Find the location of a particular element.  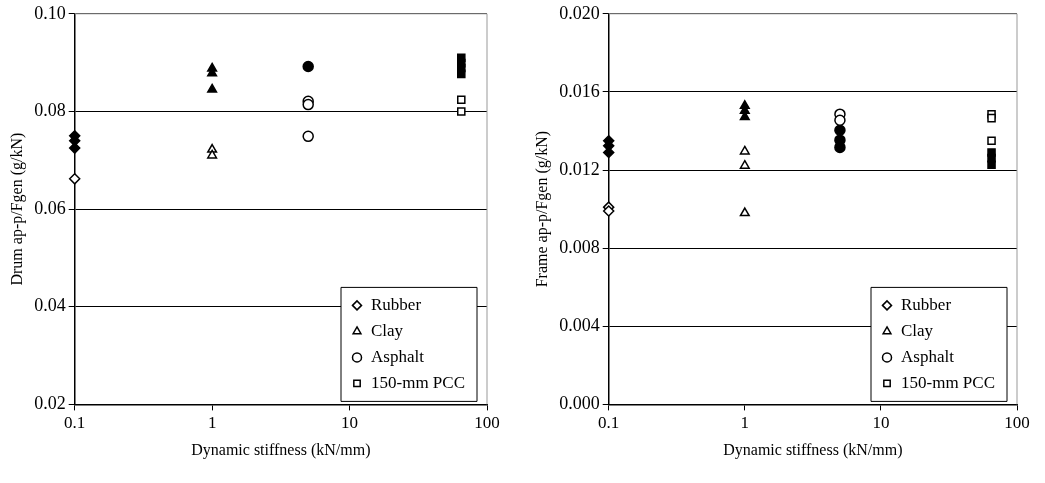

y-tick-label: 0.02 is located at coordinates (50, 403).